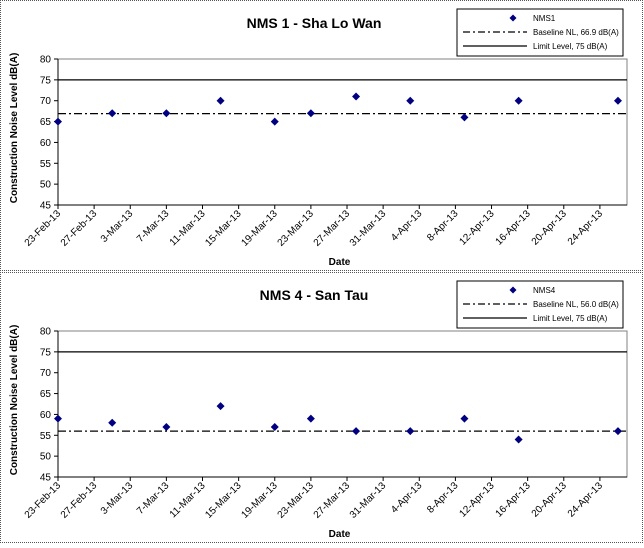 The height and width of the screenshot is (548, 644). Describe the element at coordinates (513, 290) in the screenshot. I see `legend-marker-nms4` at that location.